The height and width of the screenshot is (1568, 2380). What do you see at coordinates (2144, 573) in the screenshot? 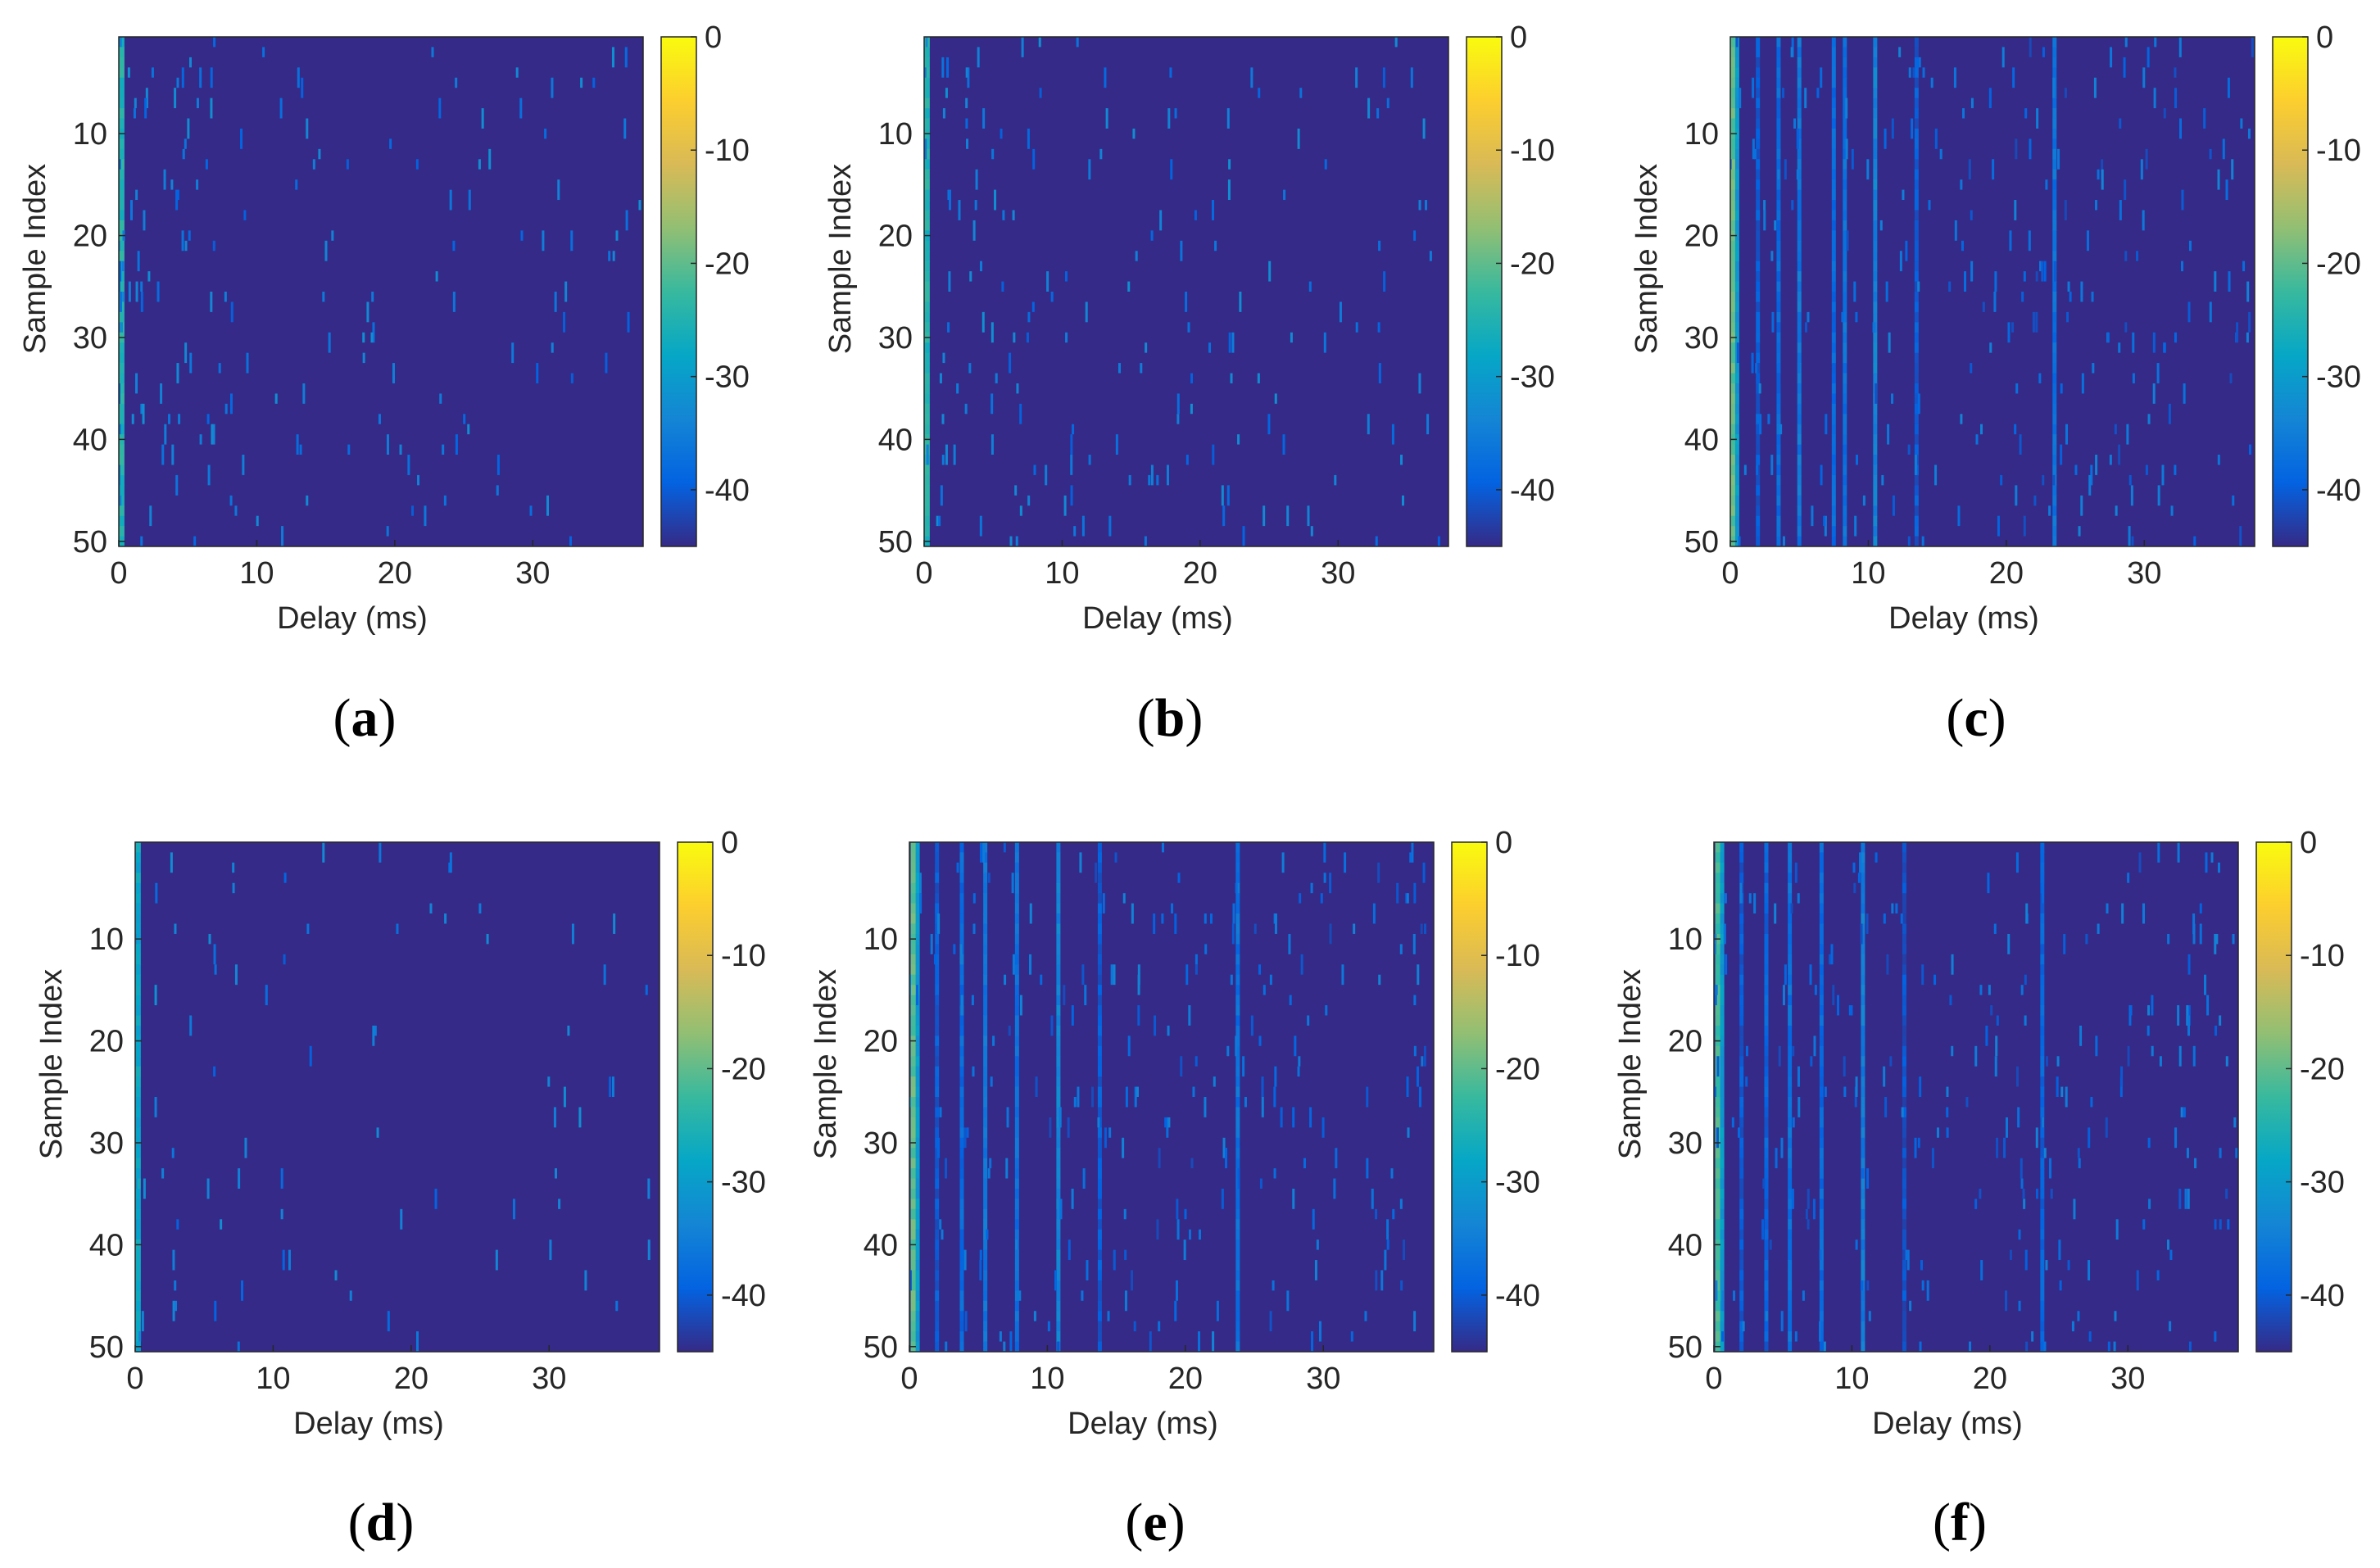
I see `x-tick-label: 30` at bounding box center [2144, 573].